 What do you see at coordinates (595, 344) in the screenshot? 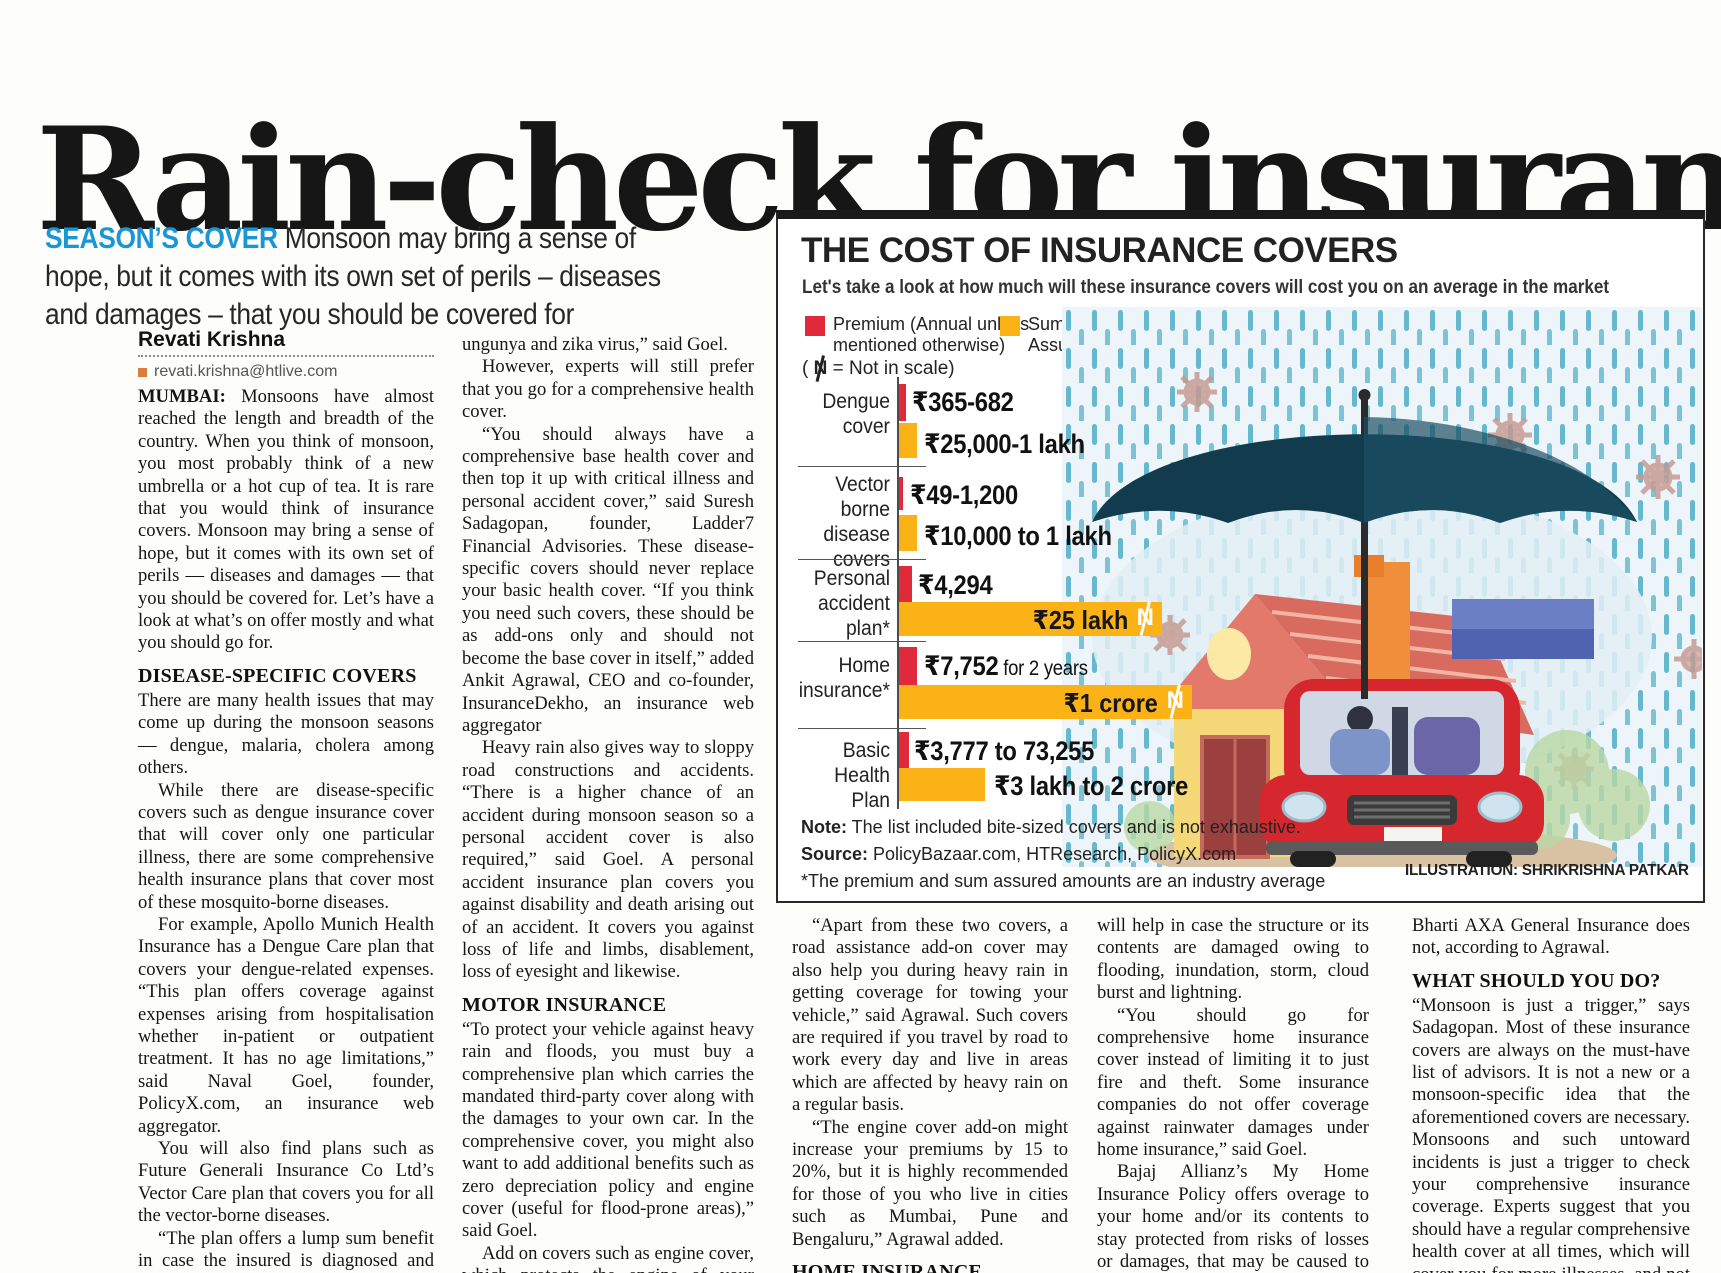
I see `paragraph: ungunya and zika virus,” said Goel.` at bounding box center [595, 344].